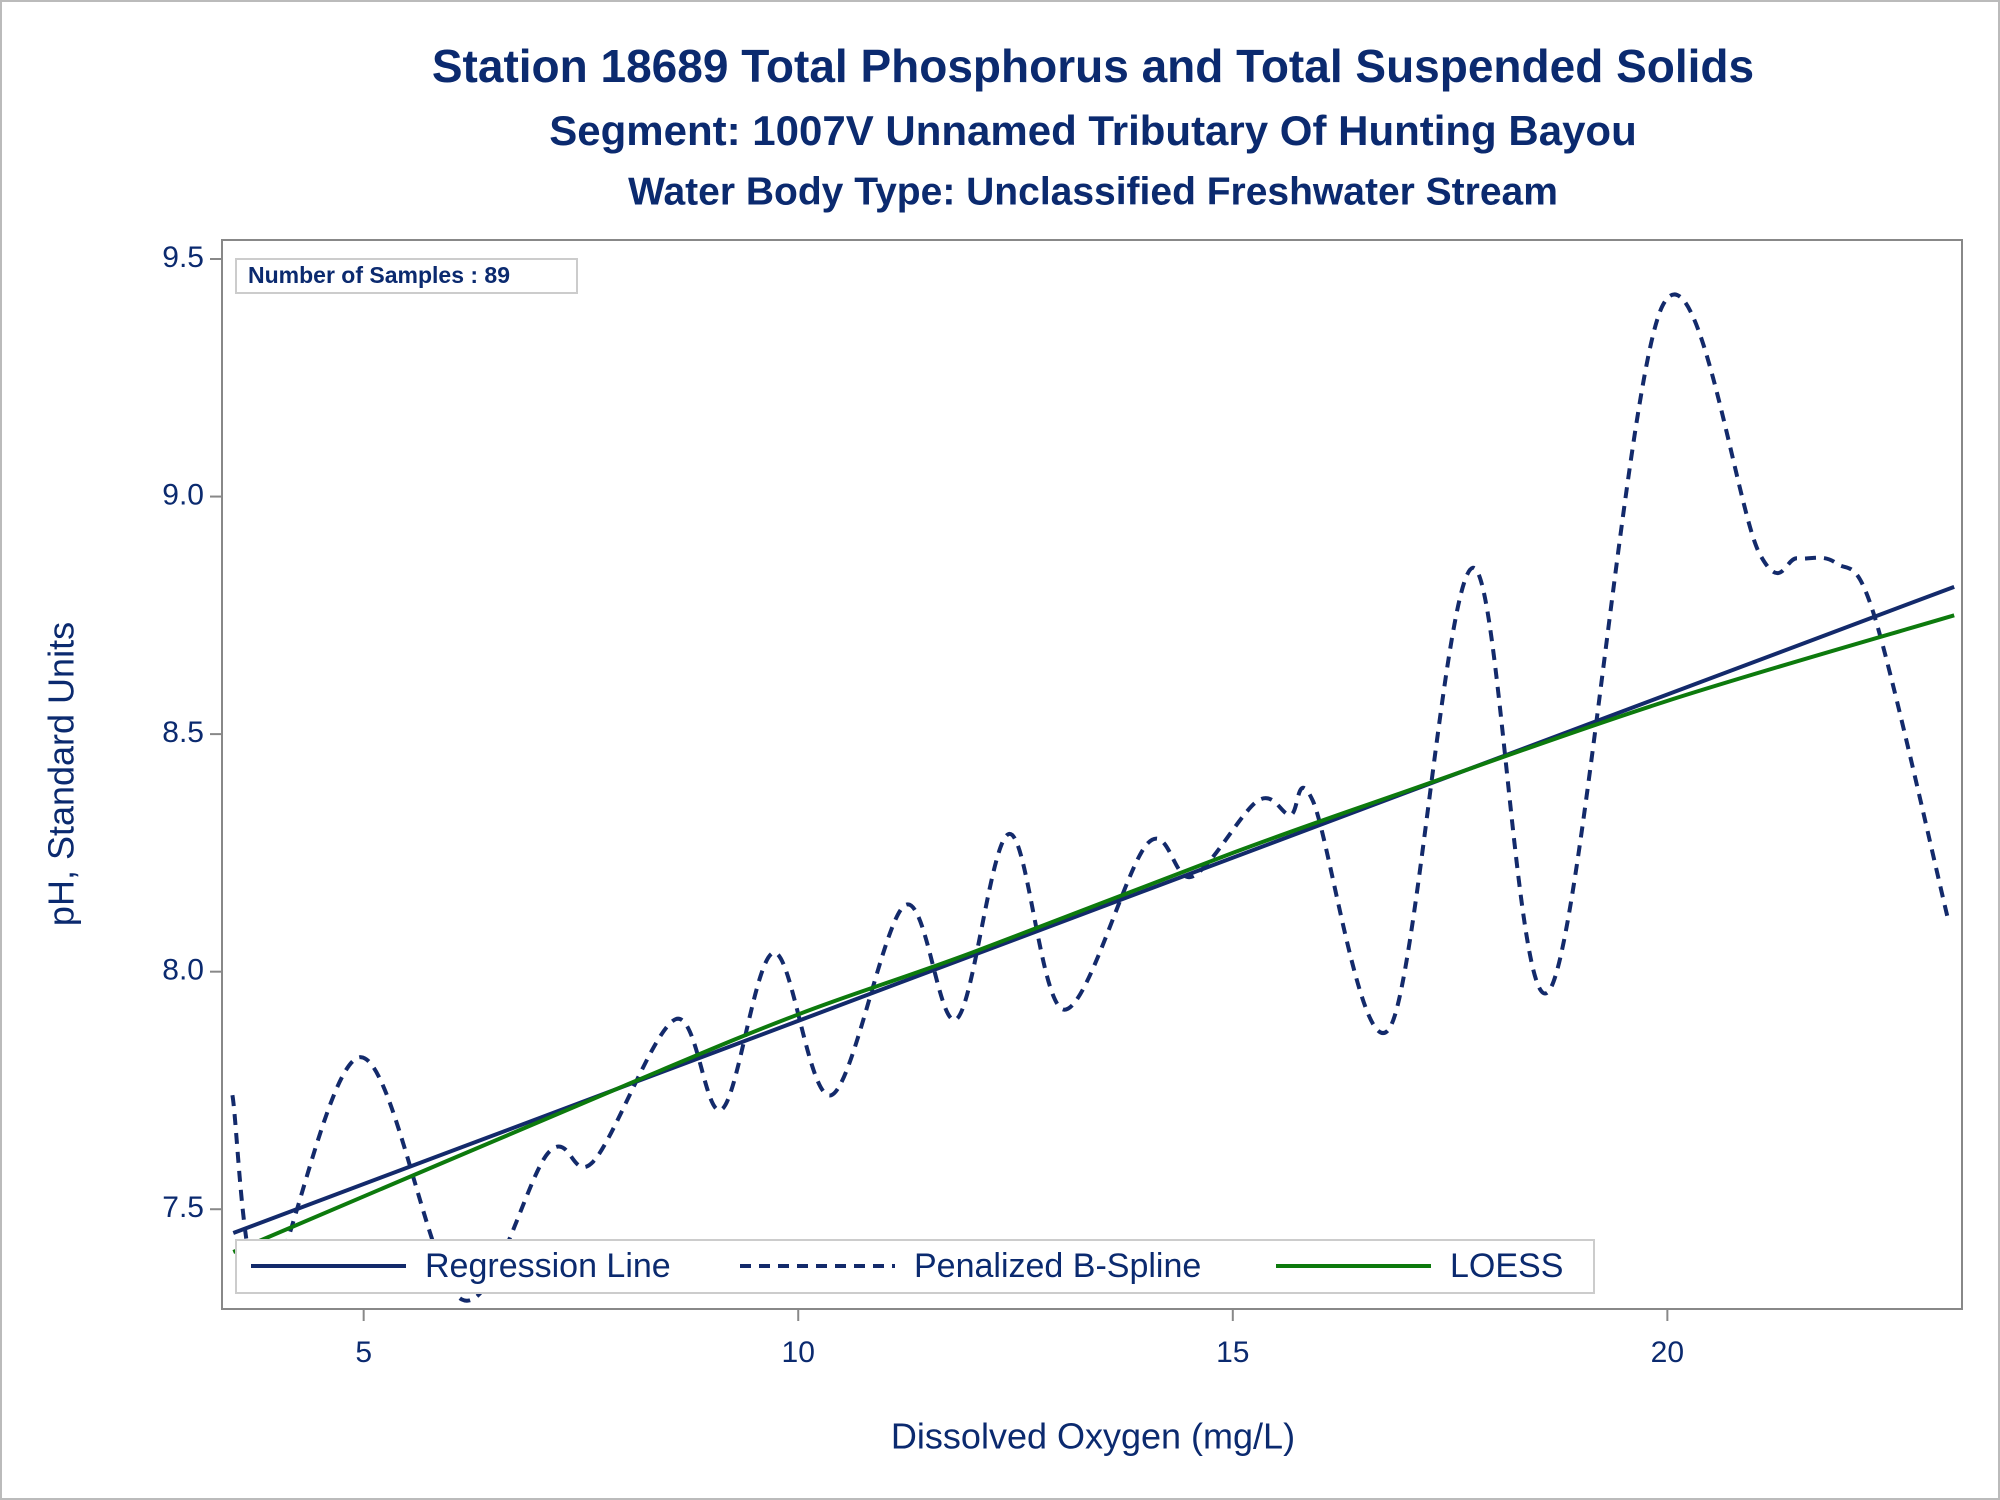  I want to click on annotation-box, so click(406, 276).